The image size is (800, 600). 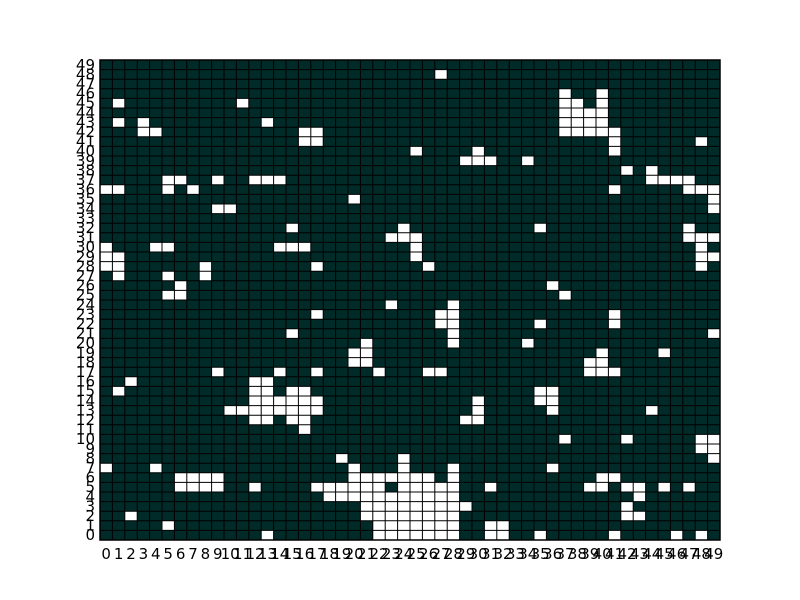 What do you see at coordinates (85, 74) in the screenshot?
I see `y-tick-label: 48` at bounding box center [85, 74].